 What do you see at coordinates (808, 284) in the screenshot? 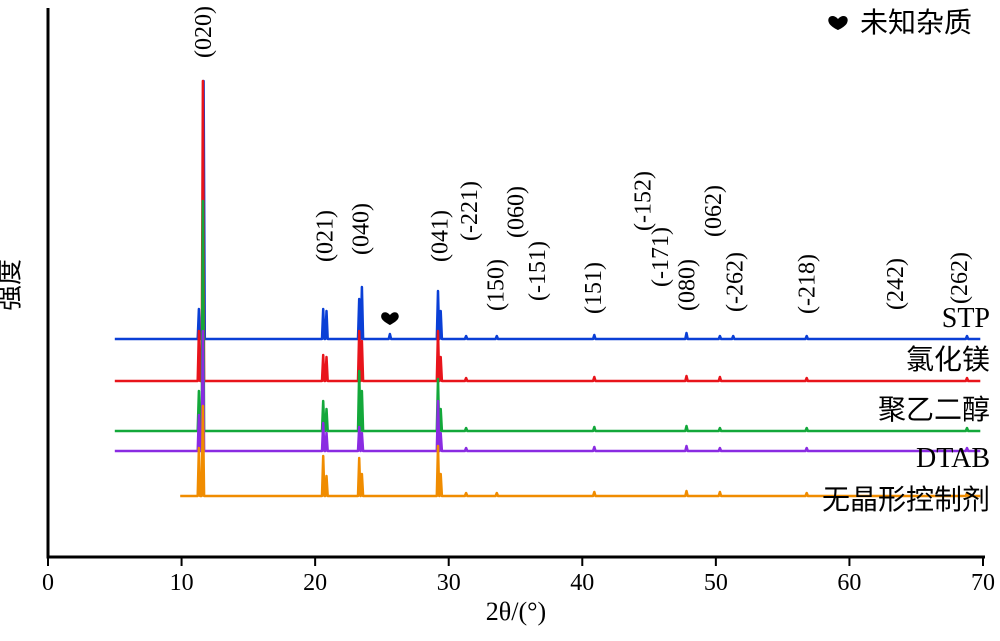
I see `peak-label: (-218)` at bounding box center [808, 284].